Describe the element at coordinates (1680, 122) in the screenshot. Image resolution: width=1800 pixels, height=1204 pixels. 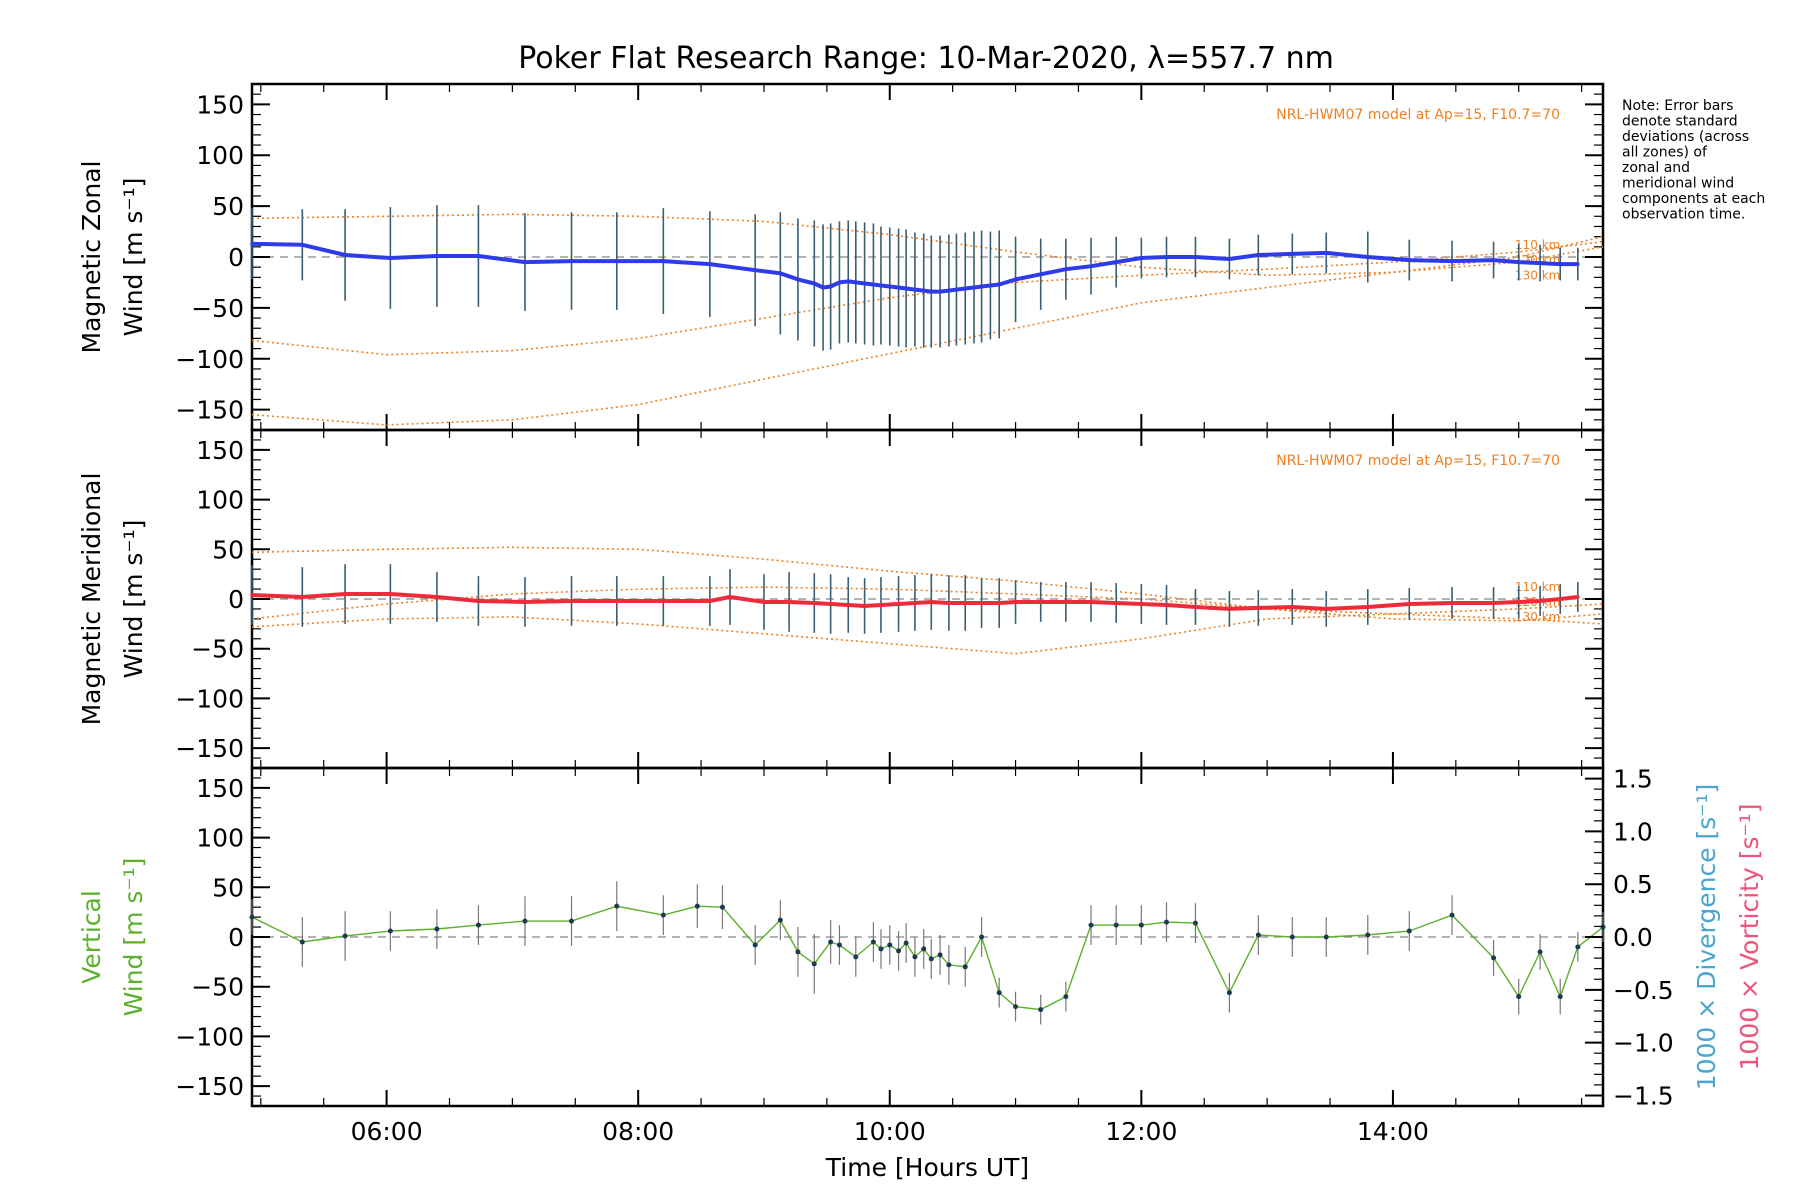
I see `note-line: denote standard` at that location.